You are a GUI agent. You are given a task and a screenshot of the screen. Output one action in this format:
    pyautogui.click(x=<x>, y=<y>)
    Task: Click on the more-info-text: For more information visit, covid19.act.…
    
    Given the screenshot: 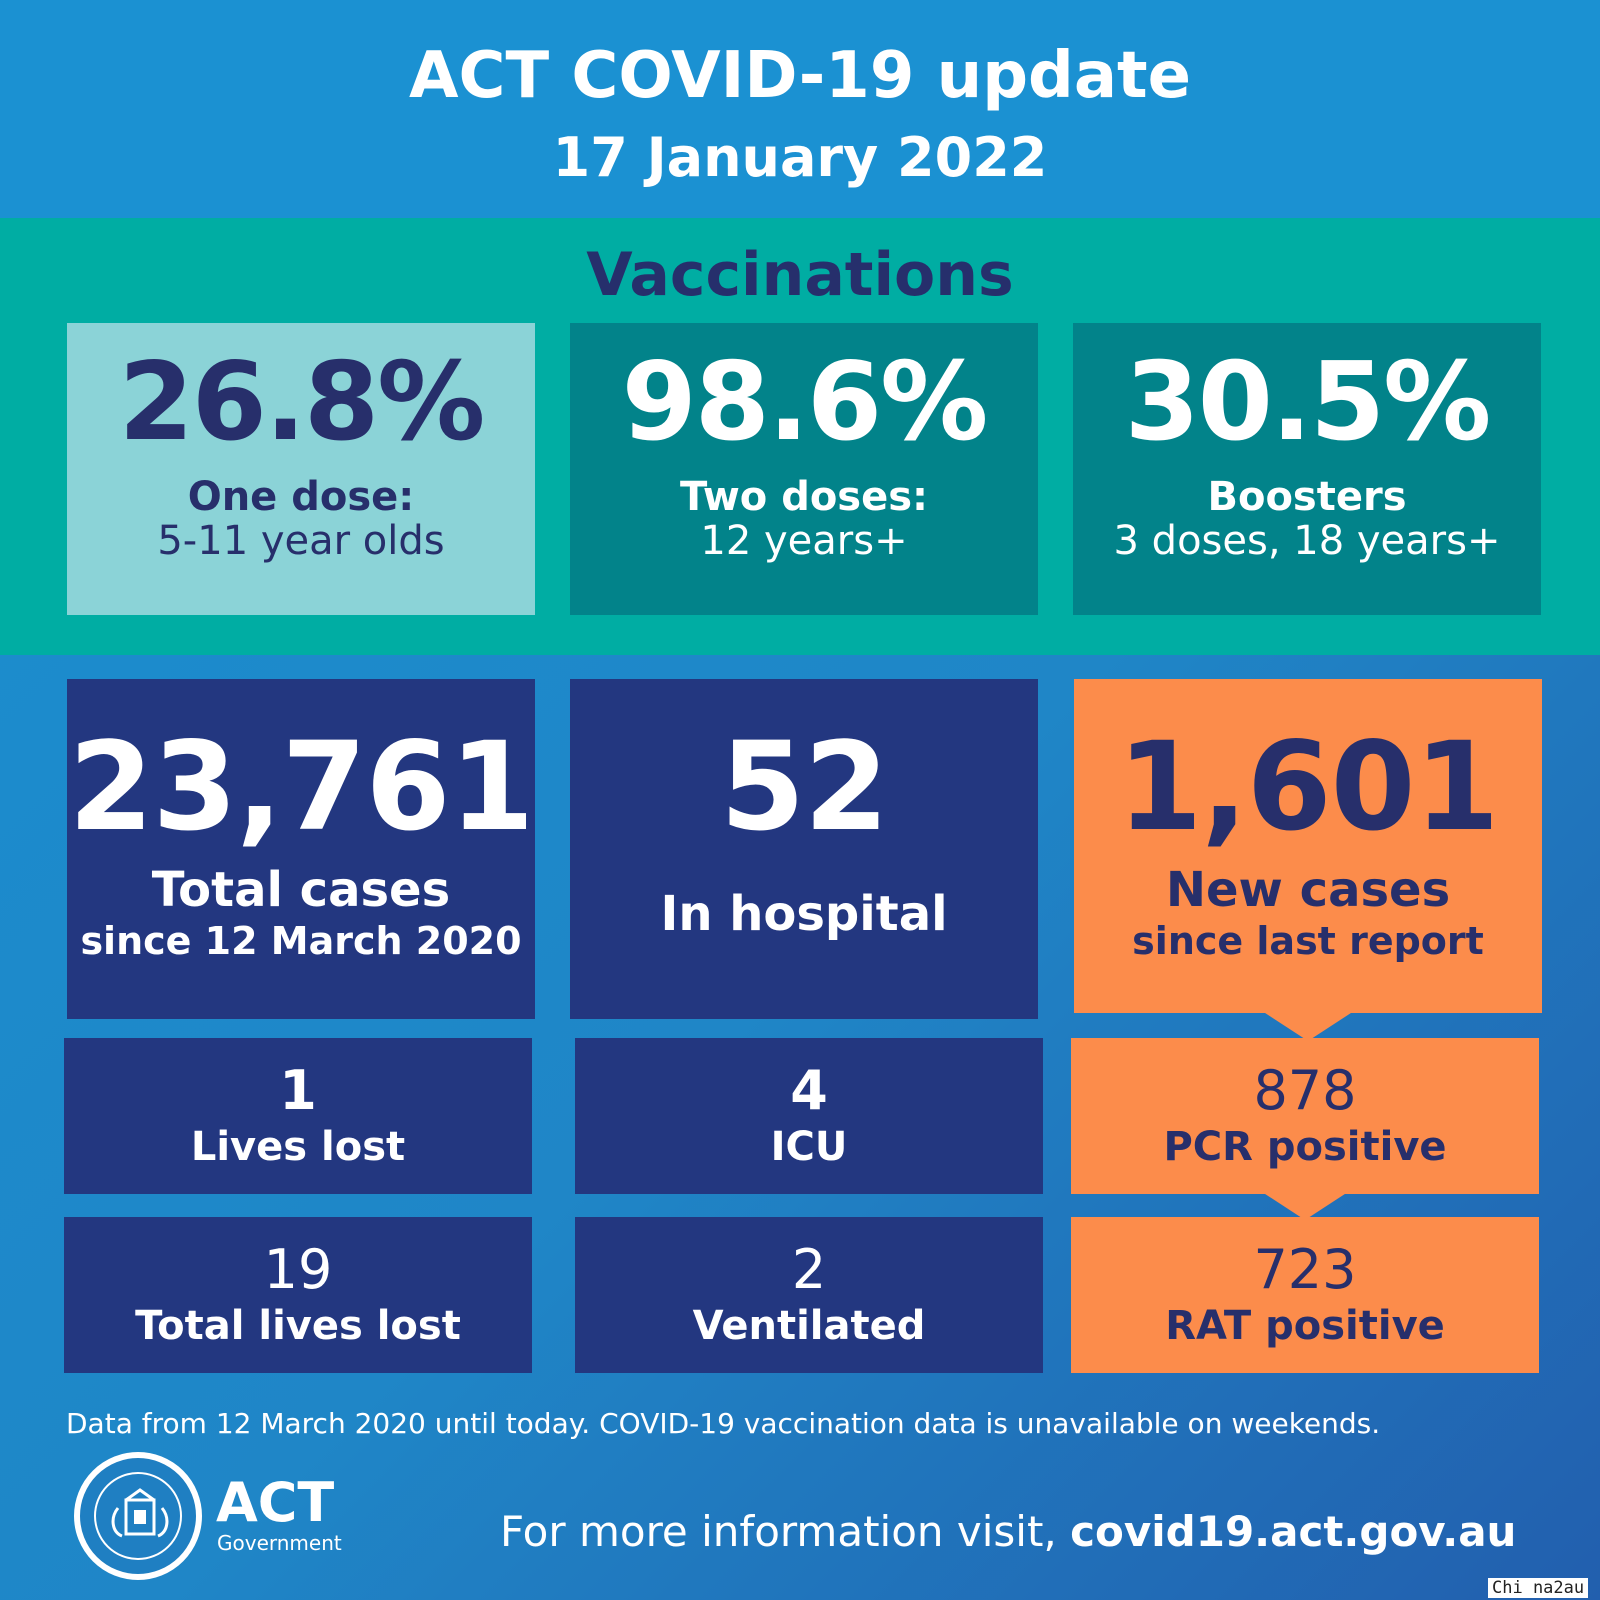 What is the action you would take?
    pyautogui.click(x=1050, y=1532)
    